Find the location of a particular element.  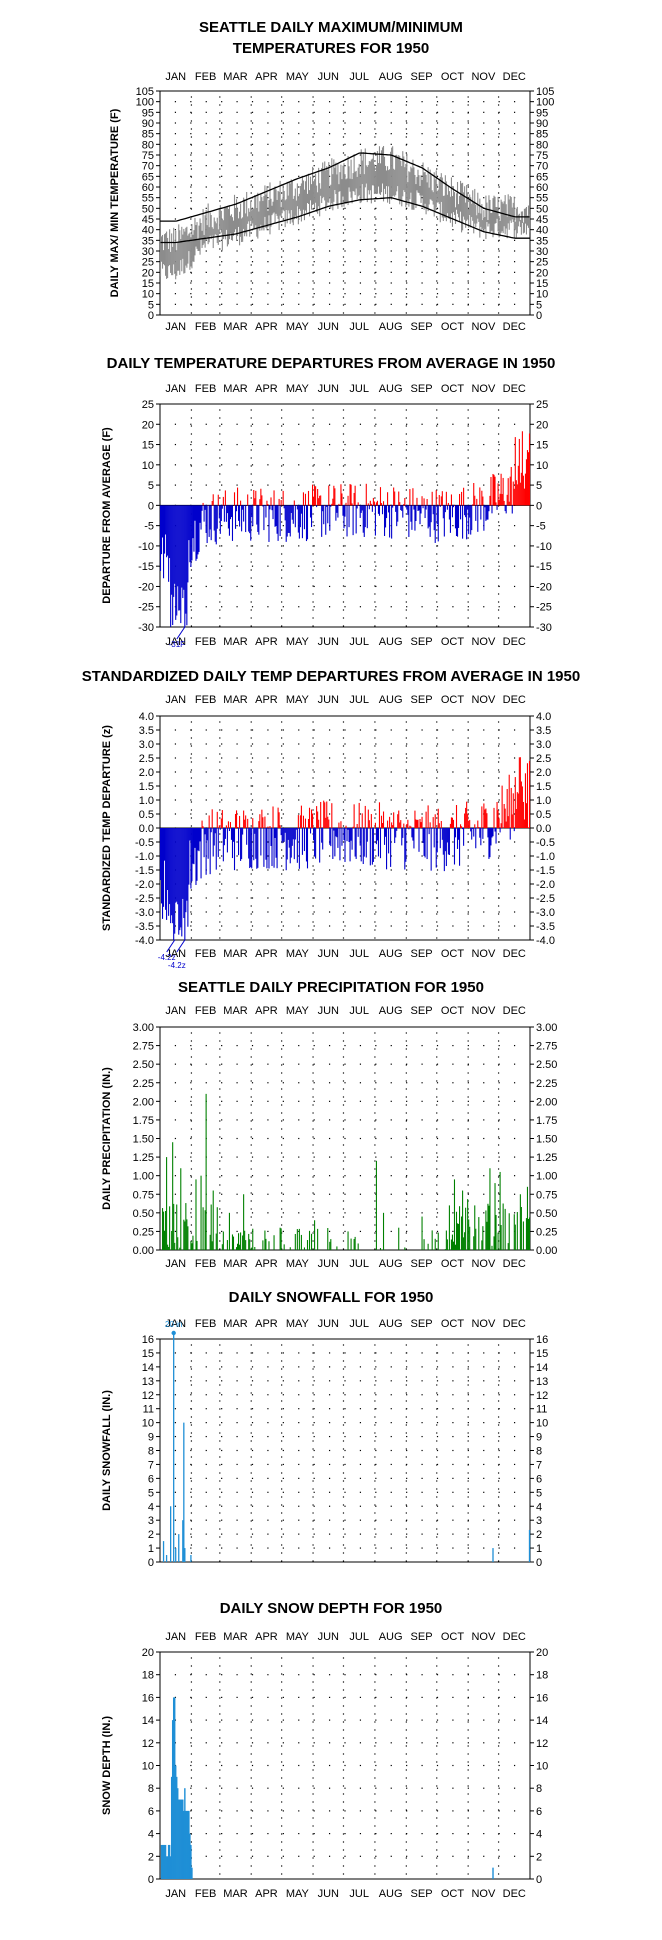

y-tick-label-right: 15 is located at coordinates (542, 1354).